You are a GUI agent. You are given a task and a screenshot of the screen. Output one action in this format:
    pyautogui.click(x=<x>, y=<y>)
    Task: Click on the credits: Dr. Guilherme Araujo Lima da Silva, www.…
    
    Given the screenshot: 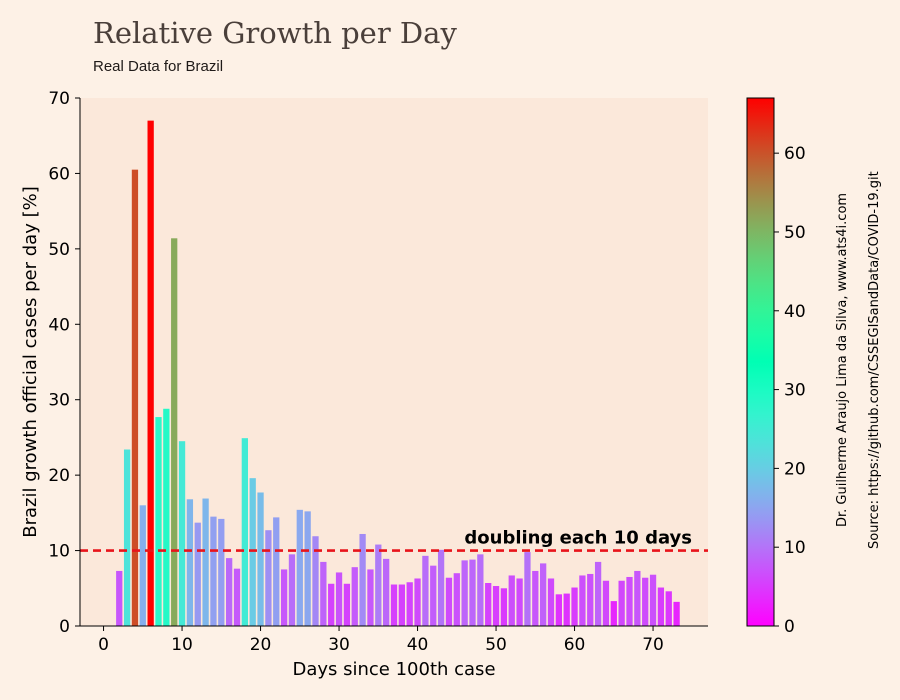 What is the action you would take?
    pyautogui.click(x=858, y=360)
    